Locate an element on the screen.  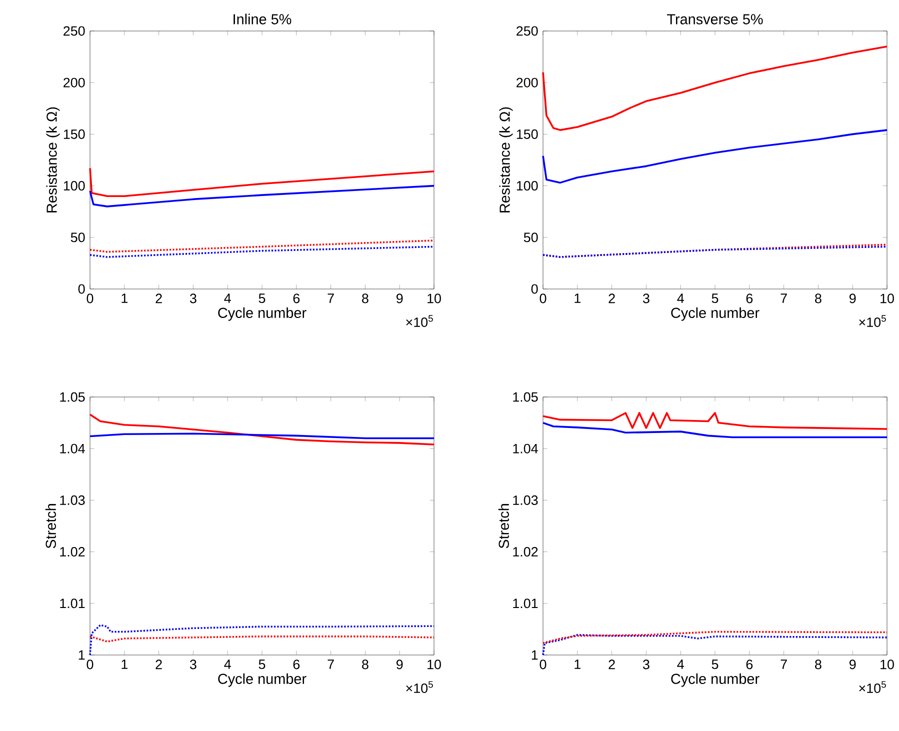
chart-title: Inline 5% is located at coordinates (263, 19).